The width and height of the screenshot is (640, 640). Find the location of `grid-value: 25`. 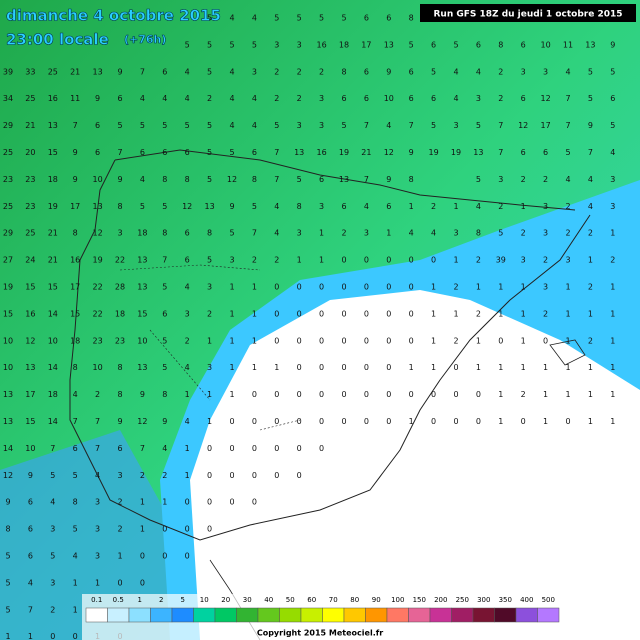

grid-value: 25 is located at coordinates (8, 206).